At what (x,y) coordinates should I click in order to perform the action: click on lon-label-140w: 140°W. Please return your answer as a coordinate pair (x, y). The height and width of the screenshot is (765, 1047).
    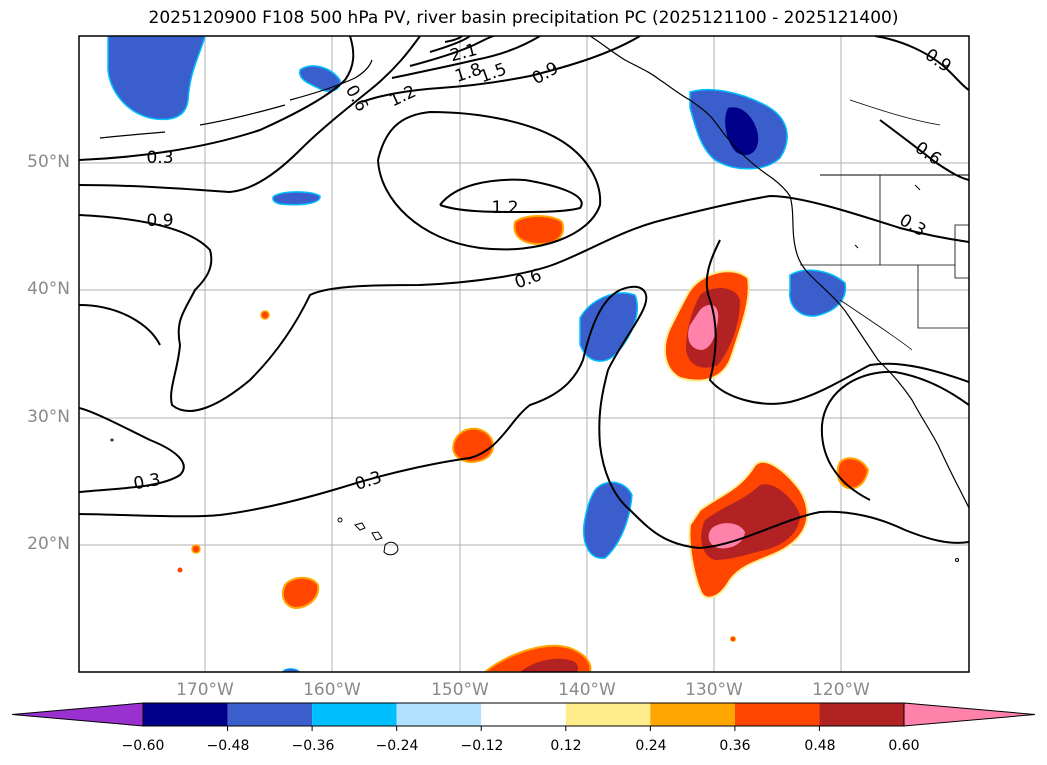
    Looking at the image, I should click on (587, 690).